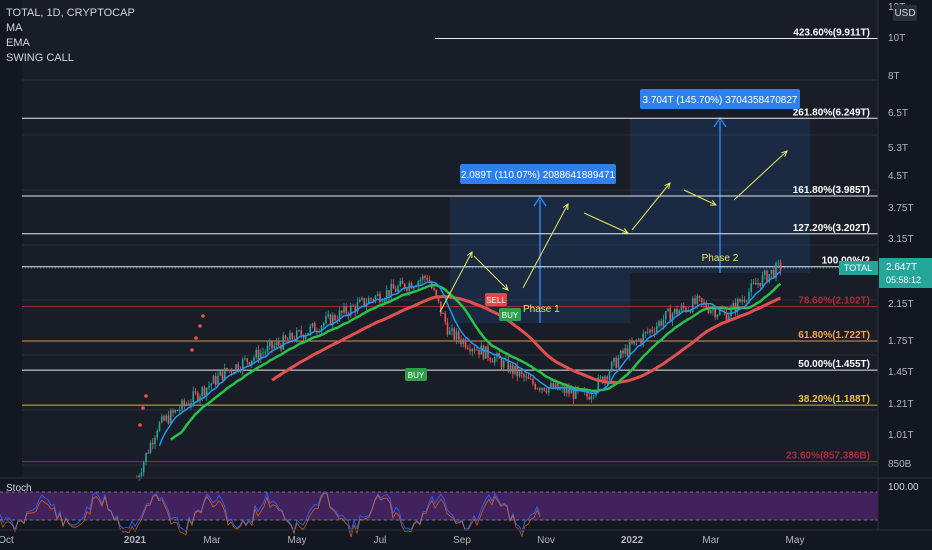 This screenshot has height=550, width=932. What do you see at coordinates (70, 13) in the screenshot?
I see `symbol-title: TOTAL, 1D, CRYPTOCAP` at bounding box center [70, 13].